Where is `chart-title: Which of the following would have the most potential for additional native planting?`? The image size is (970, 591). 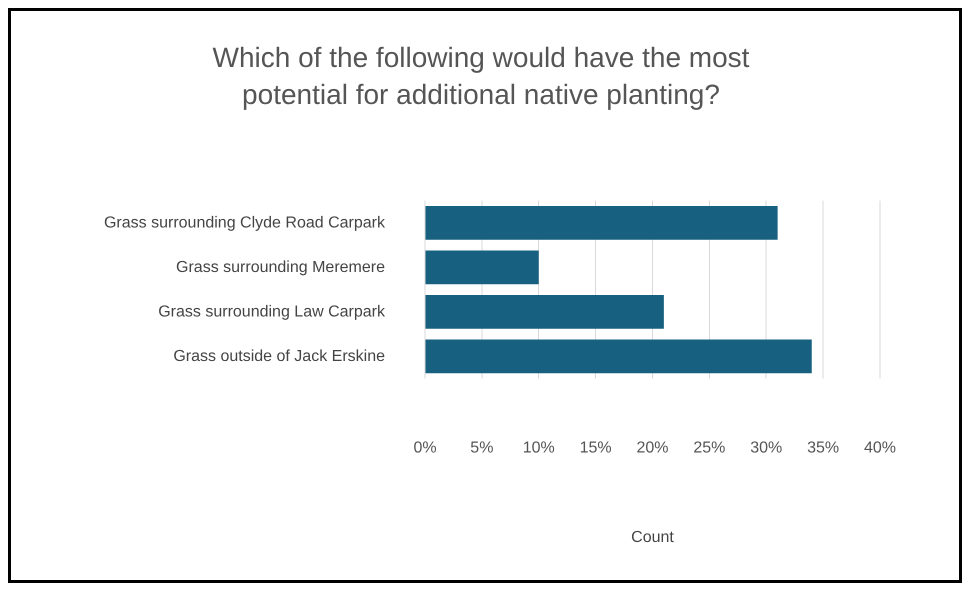 chart-title: Which of the following would have the most potential for additional native planting? is located at coordinates (481, 76).